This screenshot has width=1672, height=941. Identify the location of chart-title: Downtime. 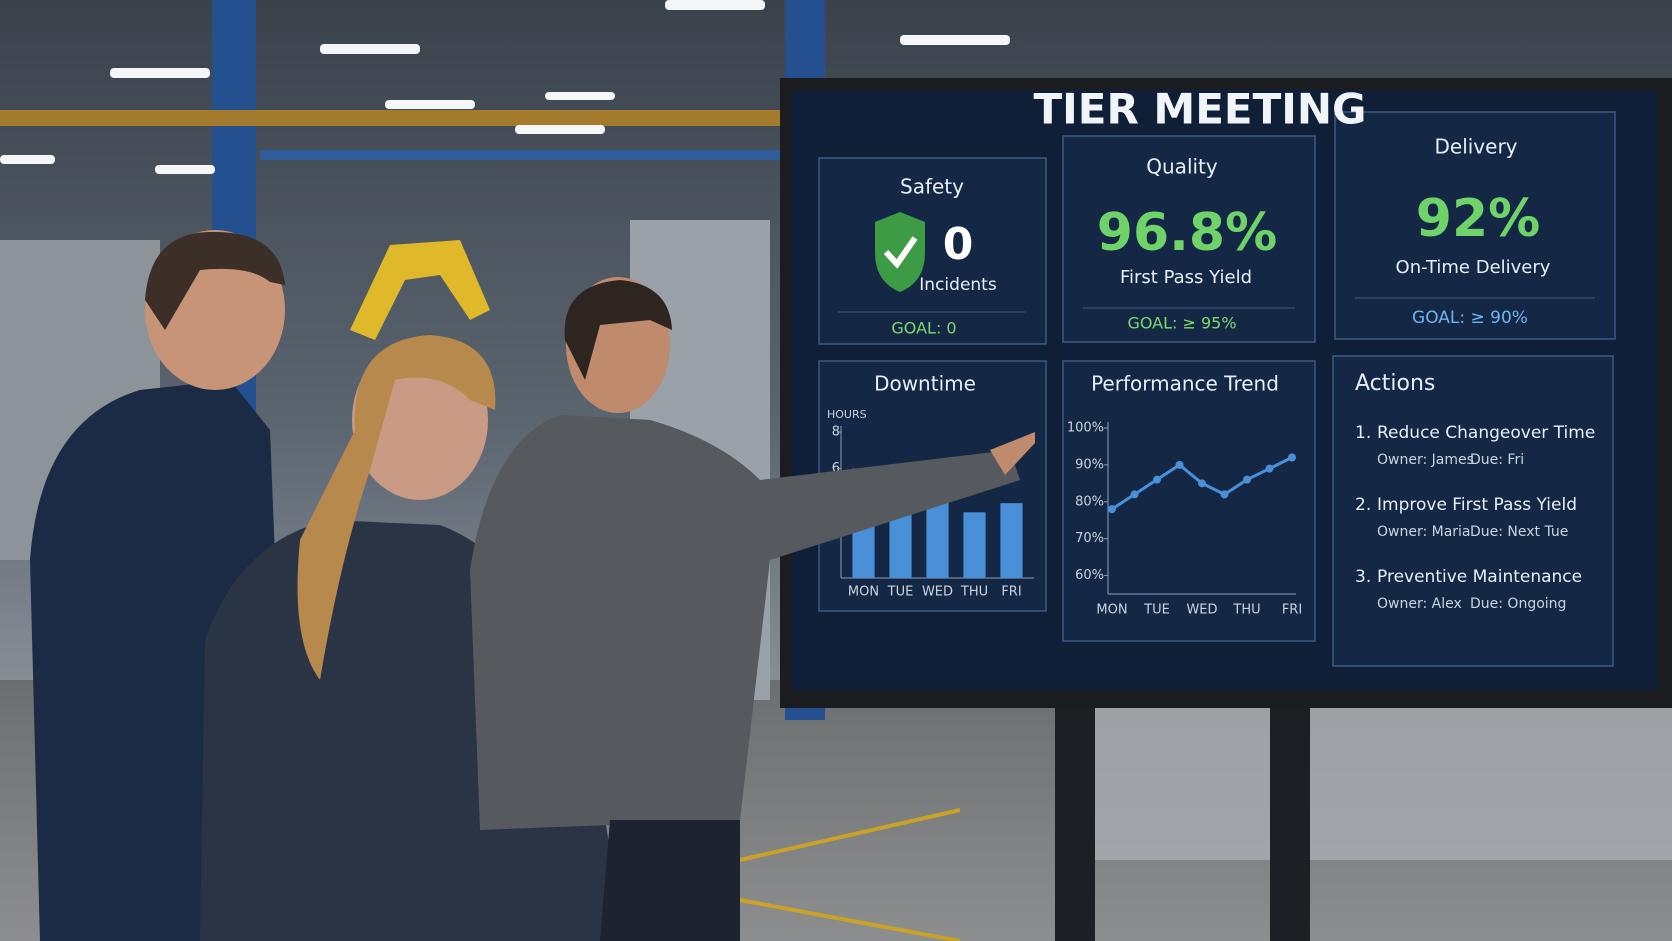
(925, 384).